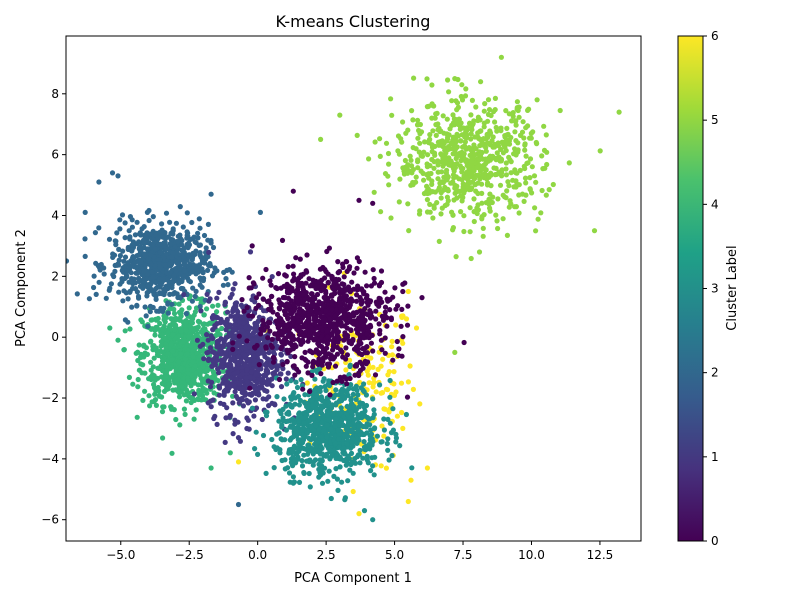  Describe the element at coordinates (55, 337) in the screenshot. I see `y-tick-label: 0` at that location.